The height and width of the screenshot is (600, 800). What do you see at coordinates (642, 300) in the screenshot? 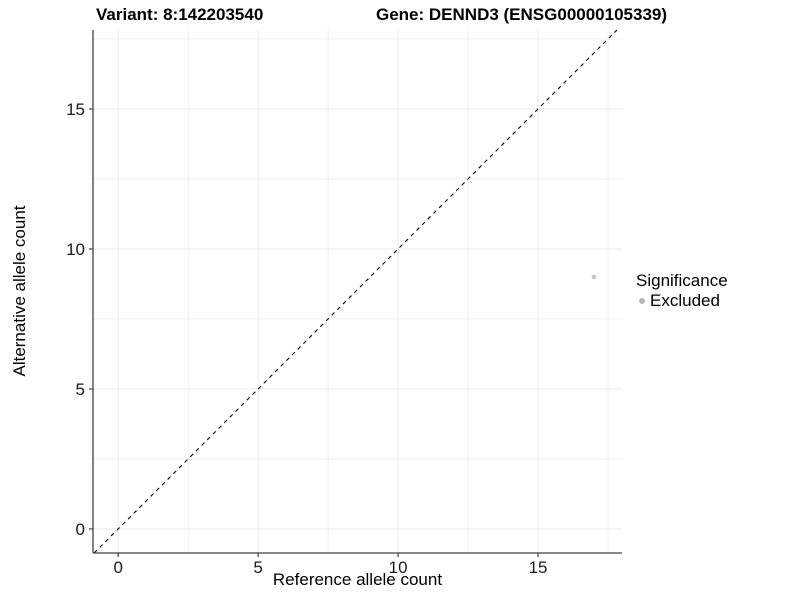
I see `legend-key-dot` at bounding box center [642, 300].